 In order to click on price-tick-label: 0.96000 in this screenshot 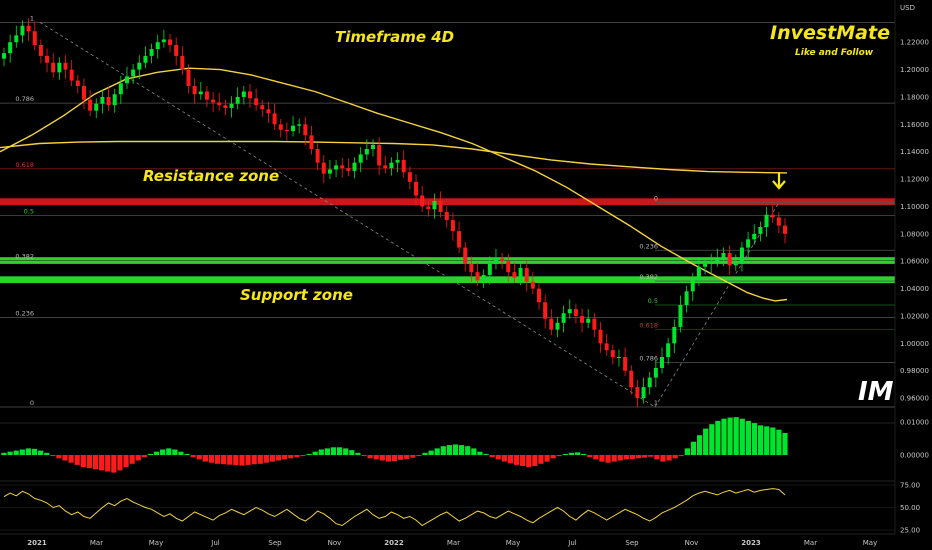, I will do `click(914, 399)`.